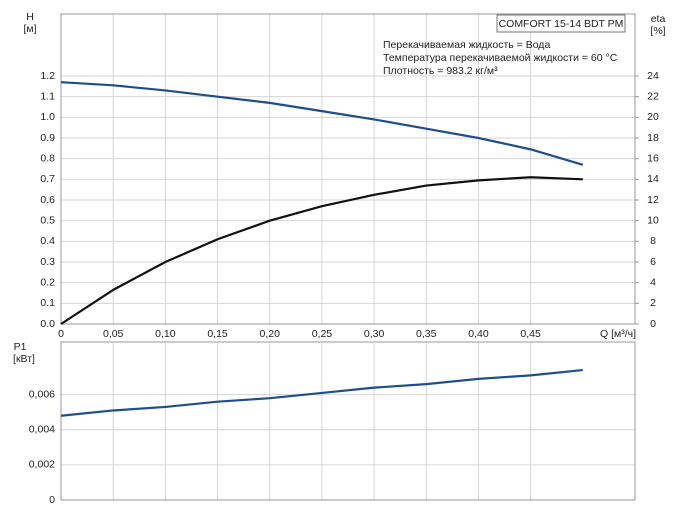 This screenshot has height=515, width=686. I want to click on y-tick-label: 0.0, so click(47, 324).